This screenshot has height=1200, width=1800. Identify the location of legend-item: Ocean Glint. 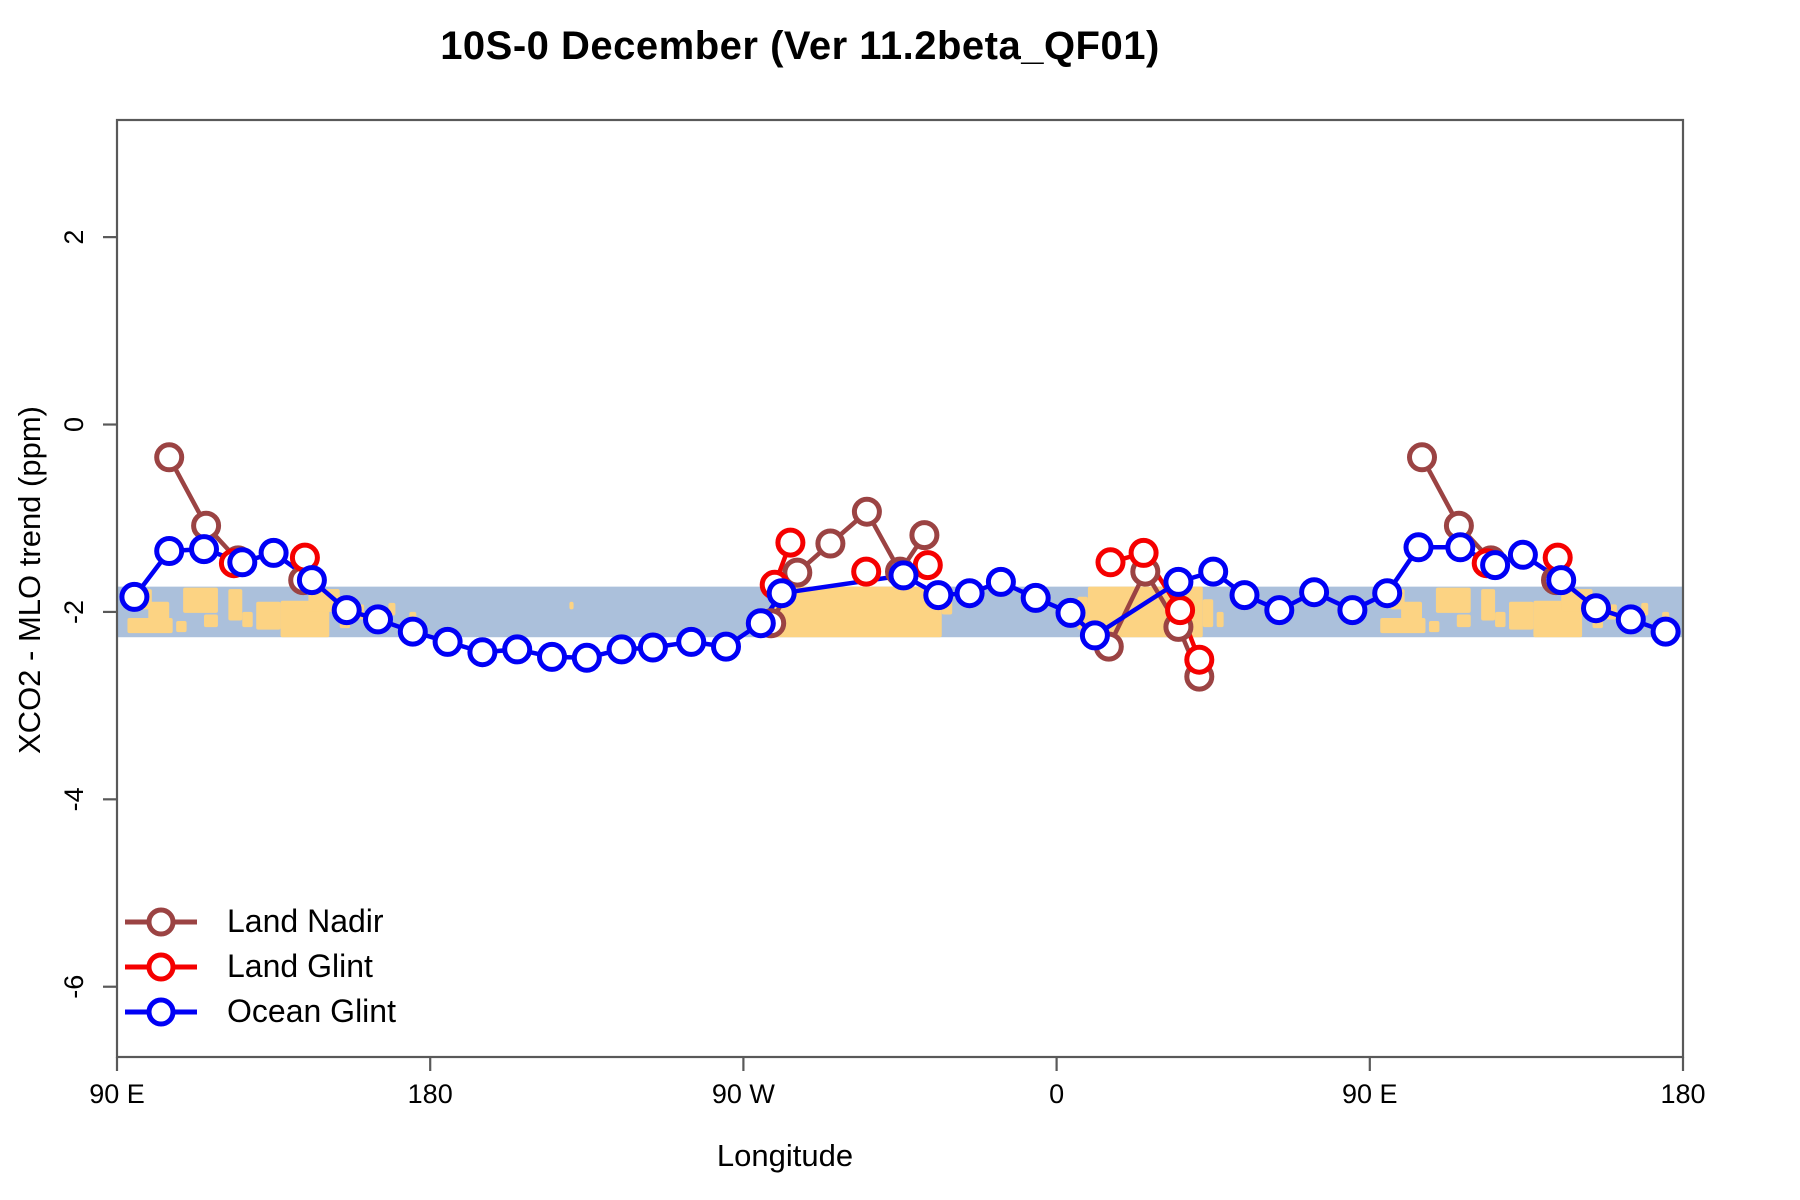
(260, 1011).